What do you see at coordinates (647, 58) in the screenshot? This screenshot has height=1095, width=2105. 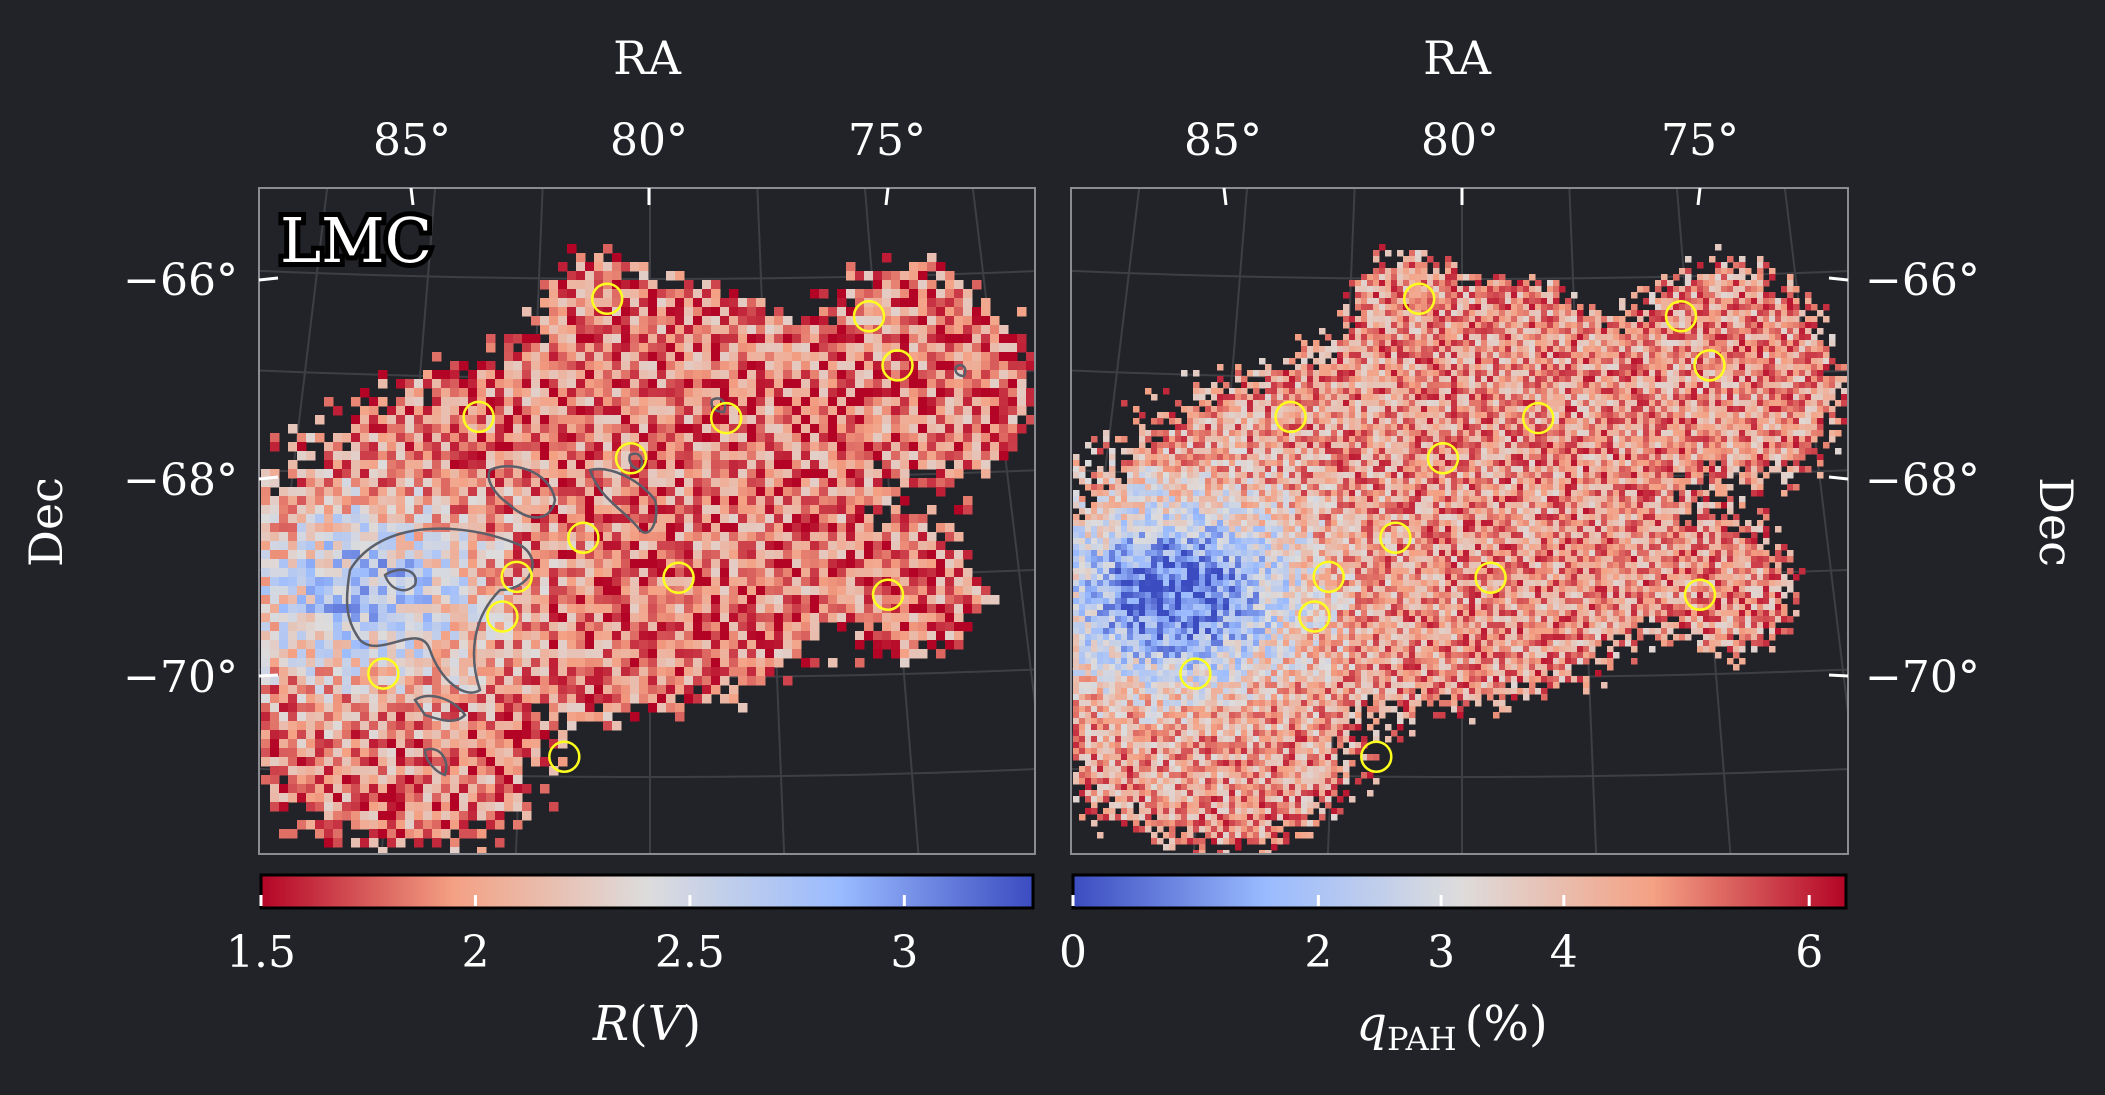 I see `left-x-axis-title: RA` at bounding box center [647, 58].